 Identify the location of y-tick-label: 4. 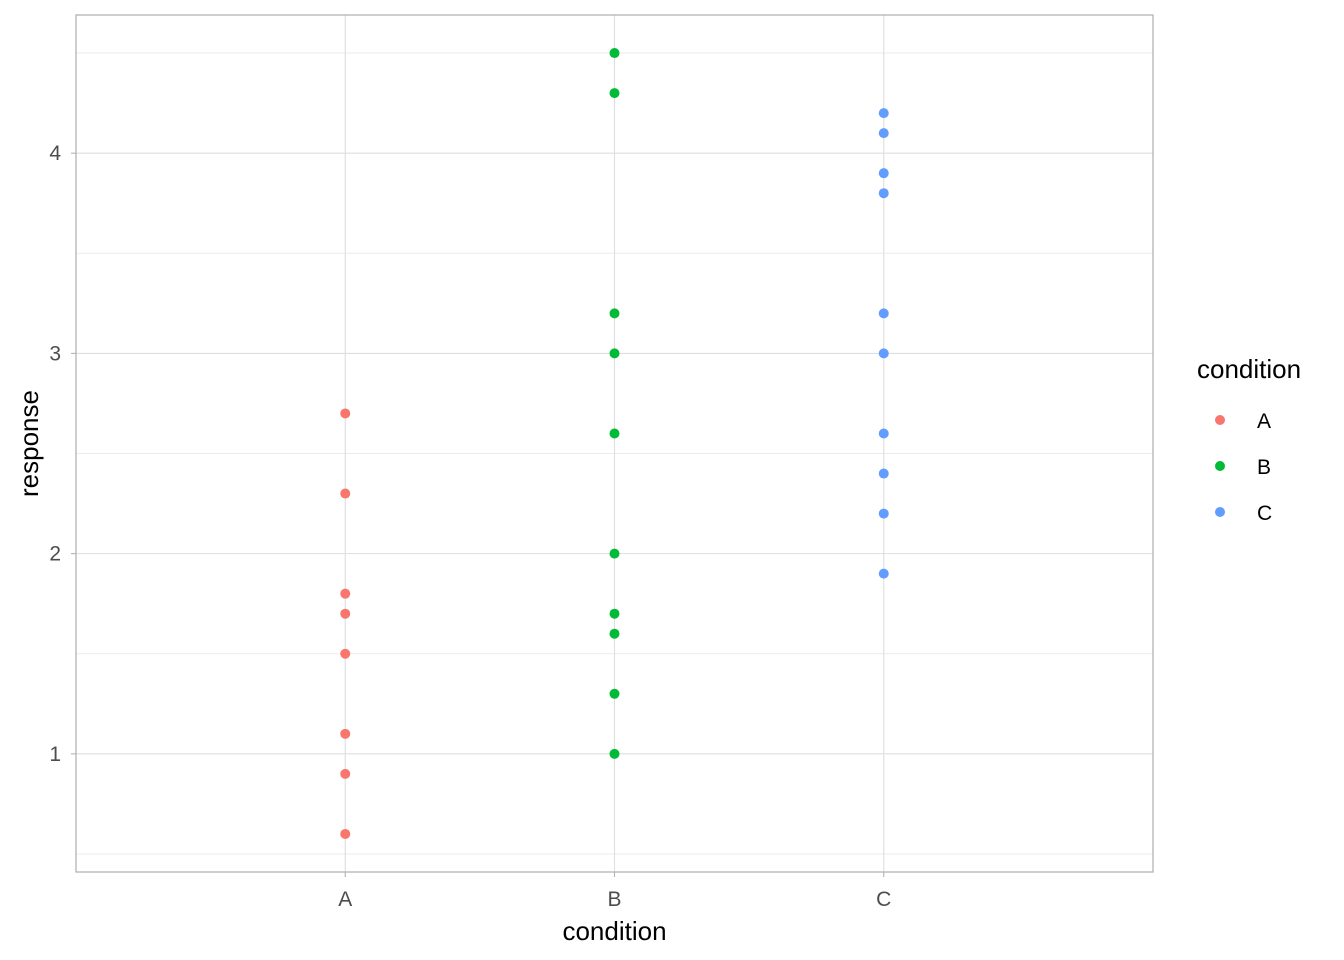
(55, 153).